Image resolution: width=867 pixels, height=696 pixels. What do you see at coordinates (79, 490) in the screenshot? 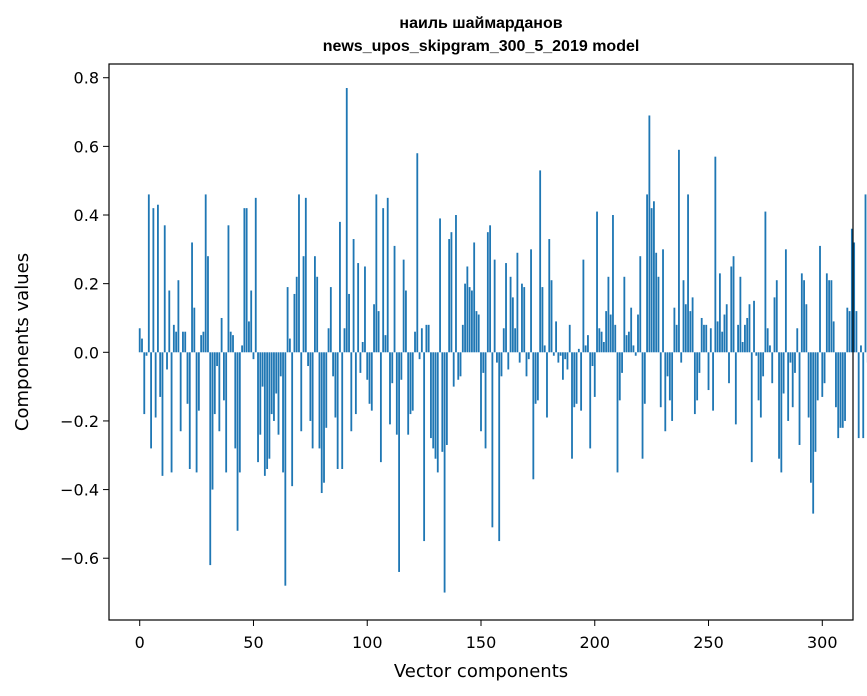
I see `y-tick-label: −0.4` at bounding box center [79, 490].